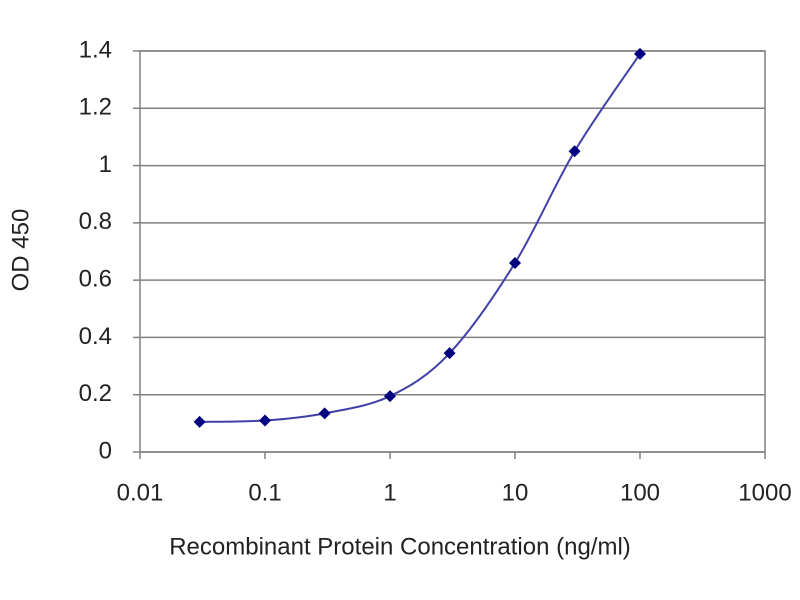 This screenshot has height=600, width=800. I want to click on x-tick-label: 10, so click(515, 492).